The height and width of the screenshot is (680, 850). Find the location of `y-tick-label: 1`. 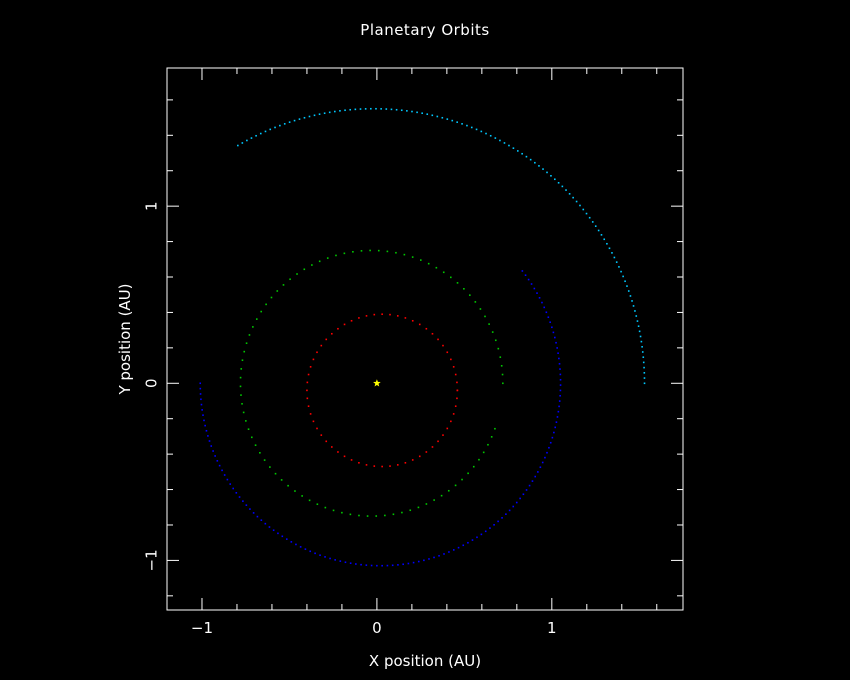

y-tick-label: 1 is located at coordinates (152, 206).